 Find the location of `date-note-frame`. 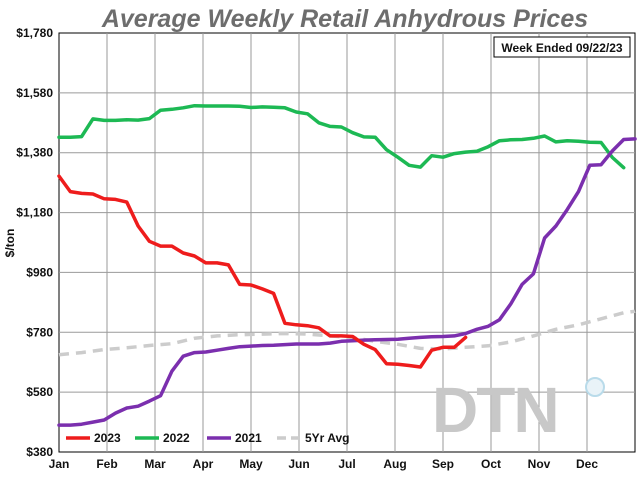

date-note-frame is located at coordinates (562, 47).